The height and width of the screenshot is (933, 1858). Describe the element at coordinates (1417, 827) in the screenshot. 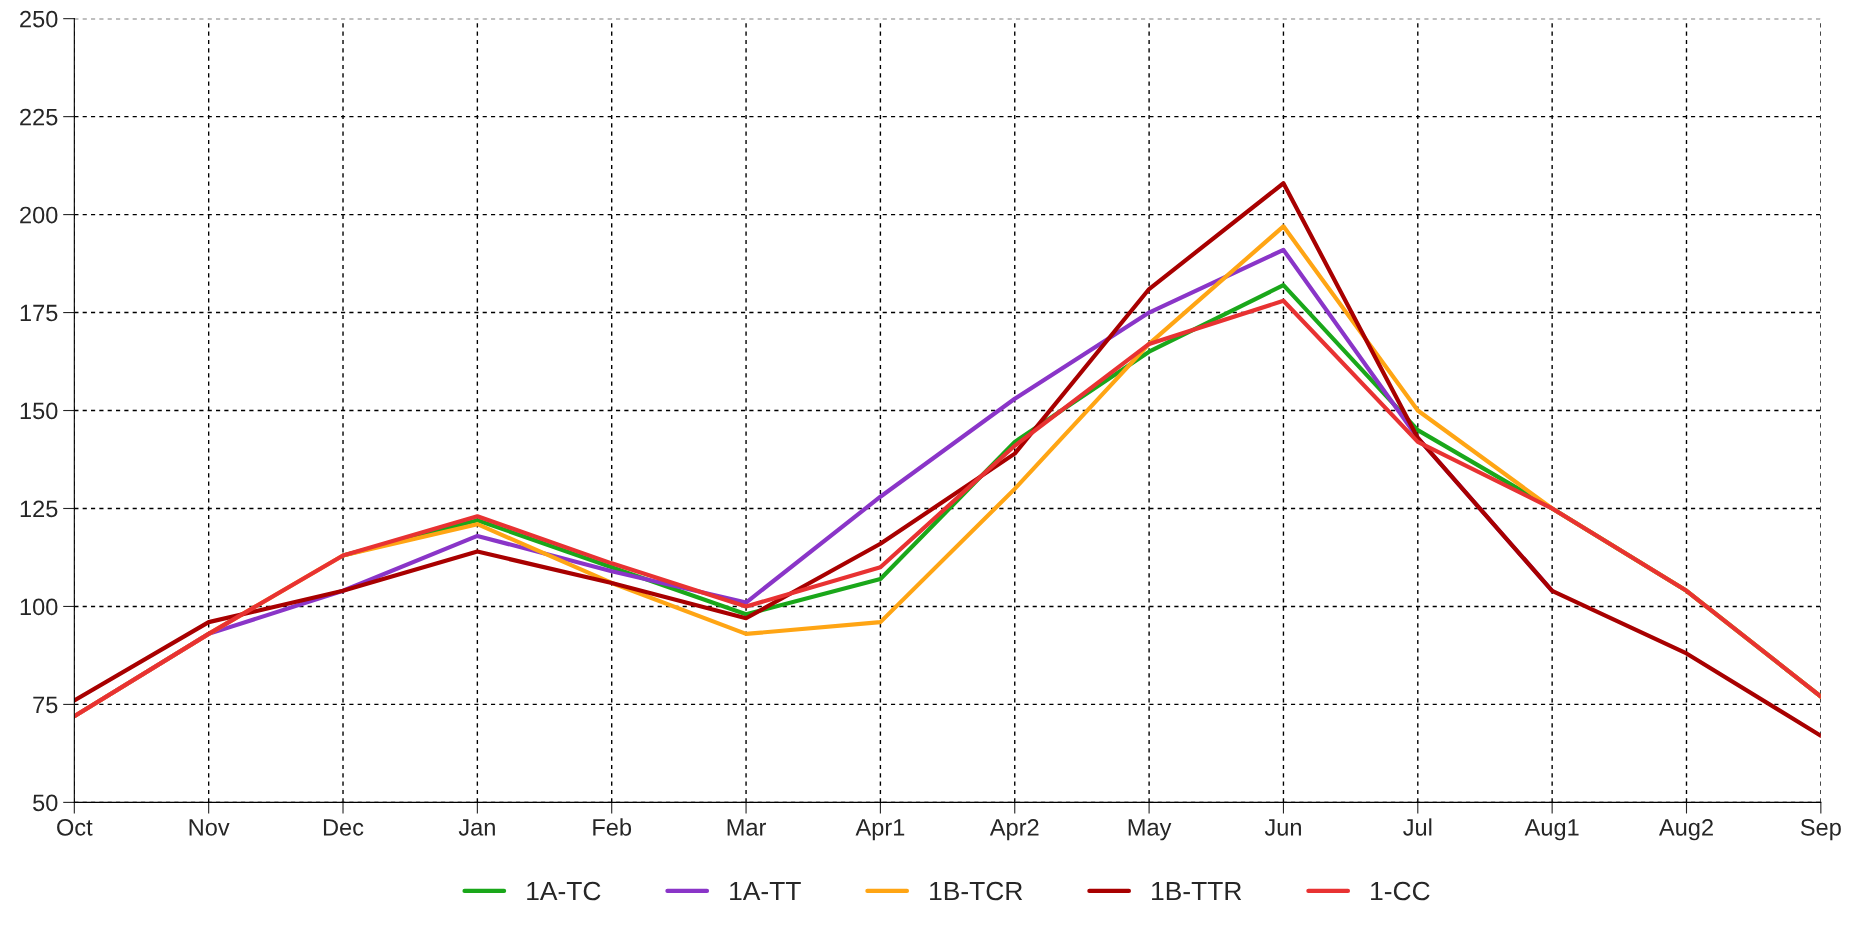

I see `x-tick-label: Jul` at that location.